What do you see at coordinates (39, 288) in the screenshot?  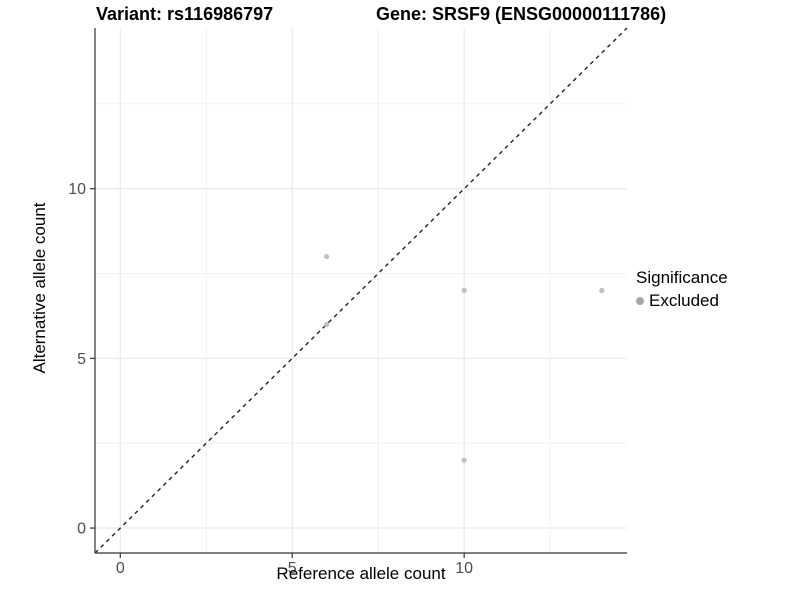 I see `y-axis-title: Alternative allele count` at bounding box center [39, 288].